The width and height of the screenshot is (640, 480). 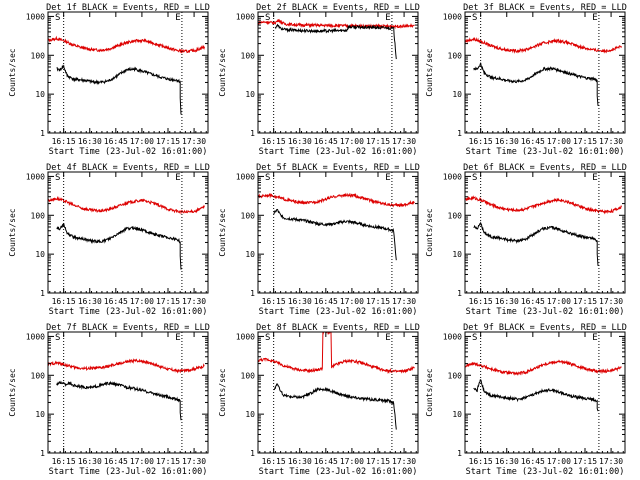 What do you see at coordinates (128, 328) in the screenshot?
I see `chart-title: Det 7f BLACK = Events, RED = LLD` at bounding box center [128, 328].